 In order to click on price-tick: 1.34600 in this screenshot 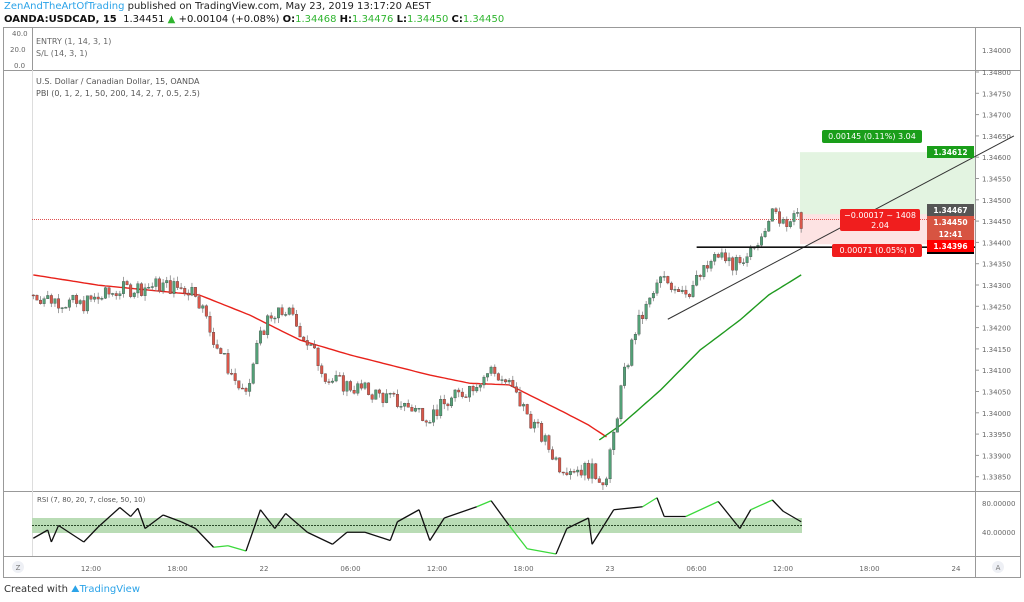, I will do `click(996, 158)`.